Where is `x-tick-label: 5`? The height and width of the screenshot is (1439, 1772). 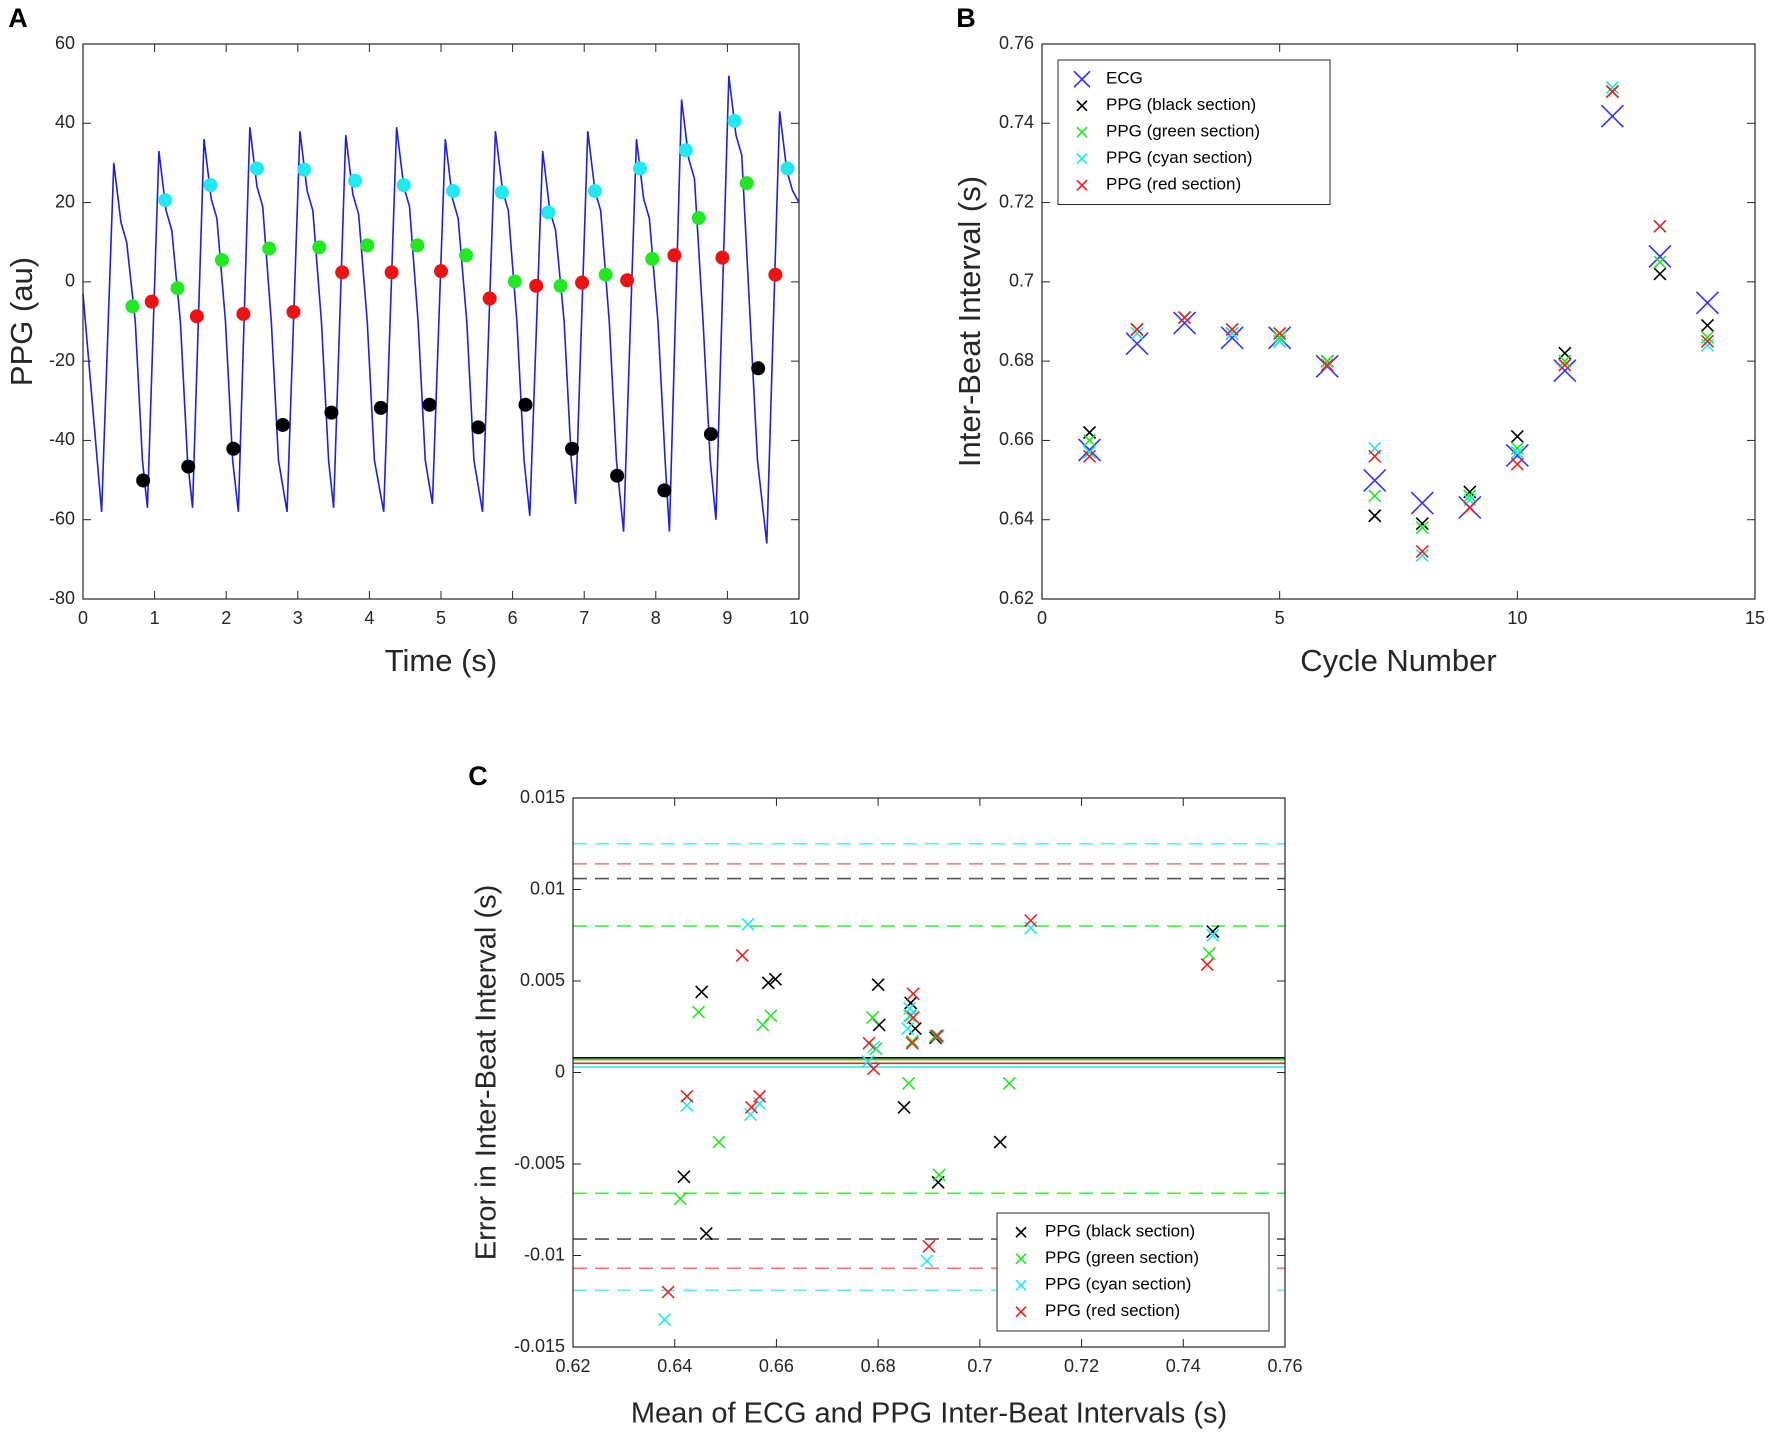 x-tick-label: 5 is located at coordinates (441, 618).